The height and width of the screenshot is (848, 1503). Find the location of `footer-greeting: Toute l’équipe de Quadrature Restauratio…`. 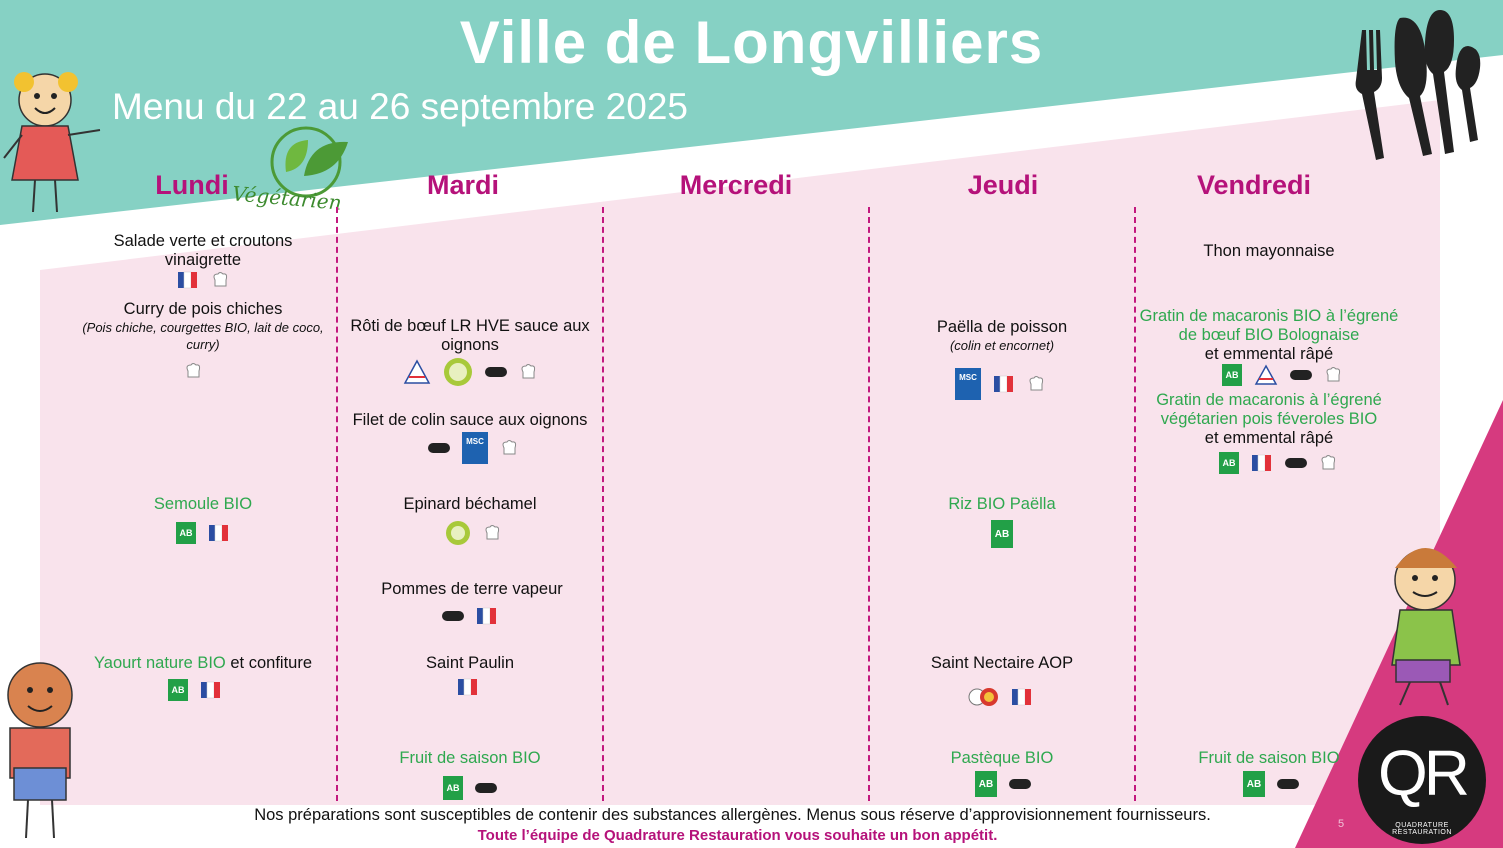

footer-greeting: Toute l’équipe de Quadrature Restauratio… is located at coordinates (737, 835).